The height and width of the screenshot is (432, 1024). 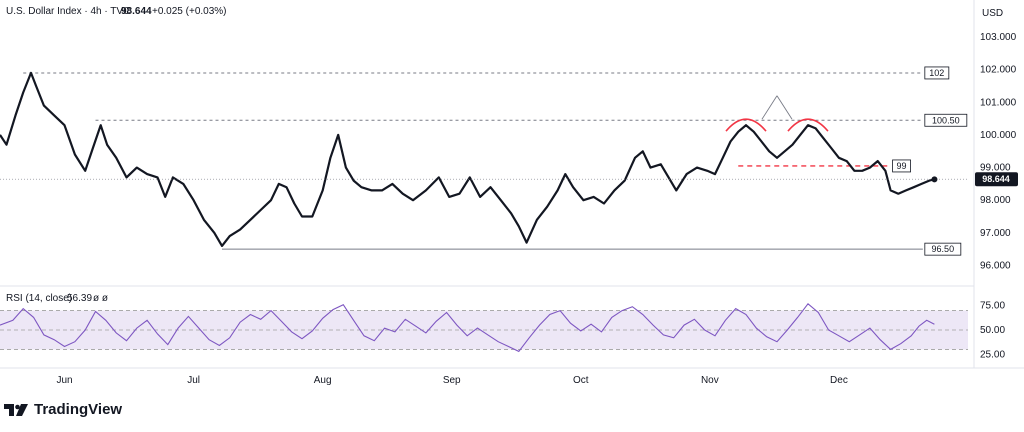 I want to click on price-tick-label: 98.000, so click(x=995, y=200).